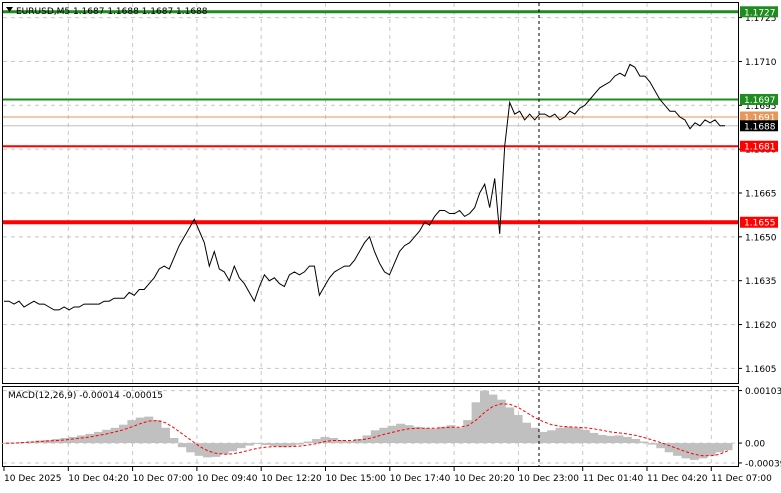  Describe the element at coordinates (227, 479) in the screenshot. I see `x-tick-label: 10 Dec 09:40` at that location.